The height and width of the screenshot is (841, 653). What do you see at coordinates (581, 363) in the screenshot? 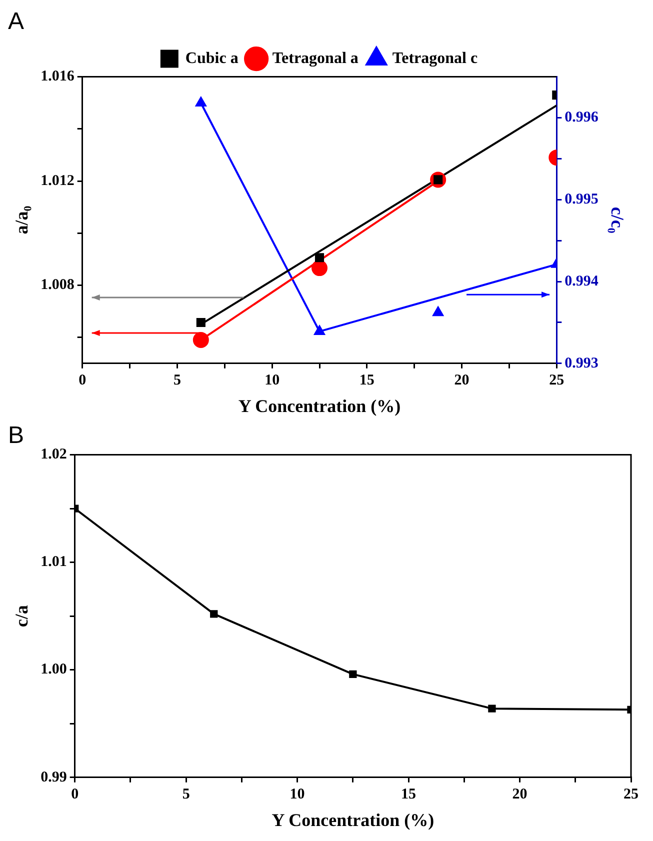
I see `y2-tick-label: 0.993` at bounding box center [581, 363].